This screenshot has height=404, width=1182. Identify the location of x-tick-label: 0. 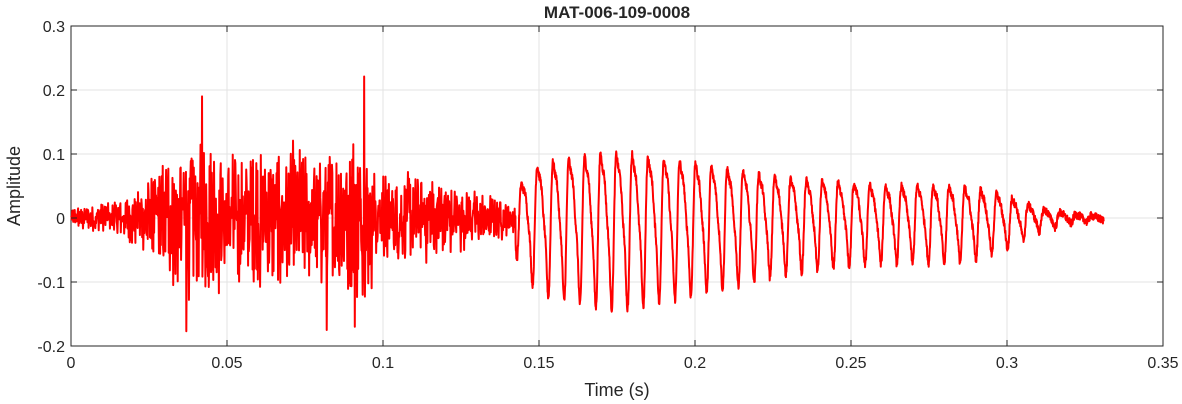
(71, 363).